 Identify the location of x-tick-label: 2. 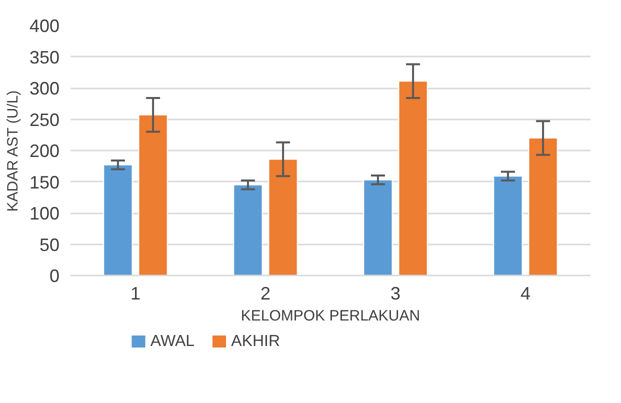
(265, 294).